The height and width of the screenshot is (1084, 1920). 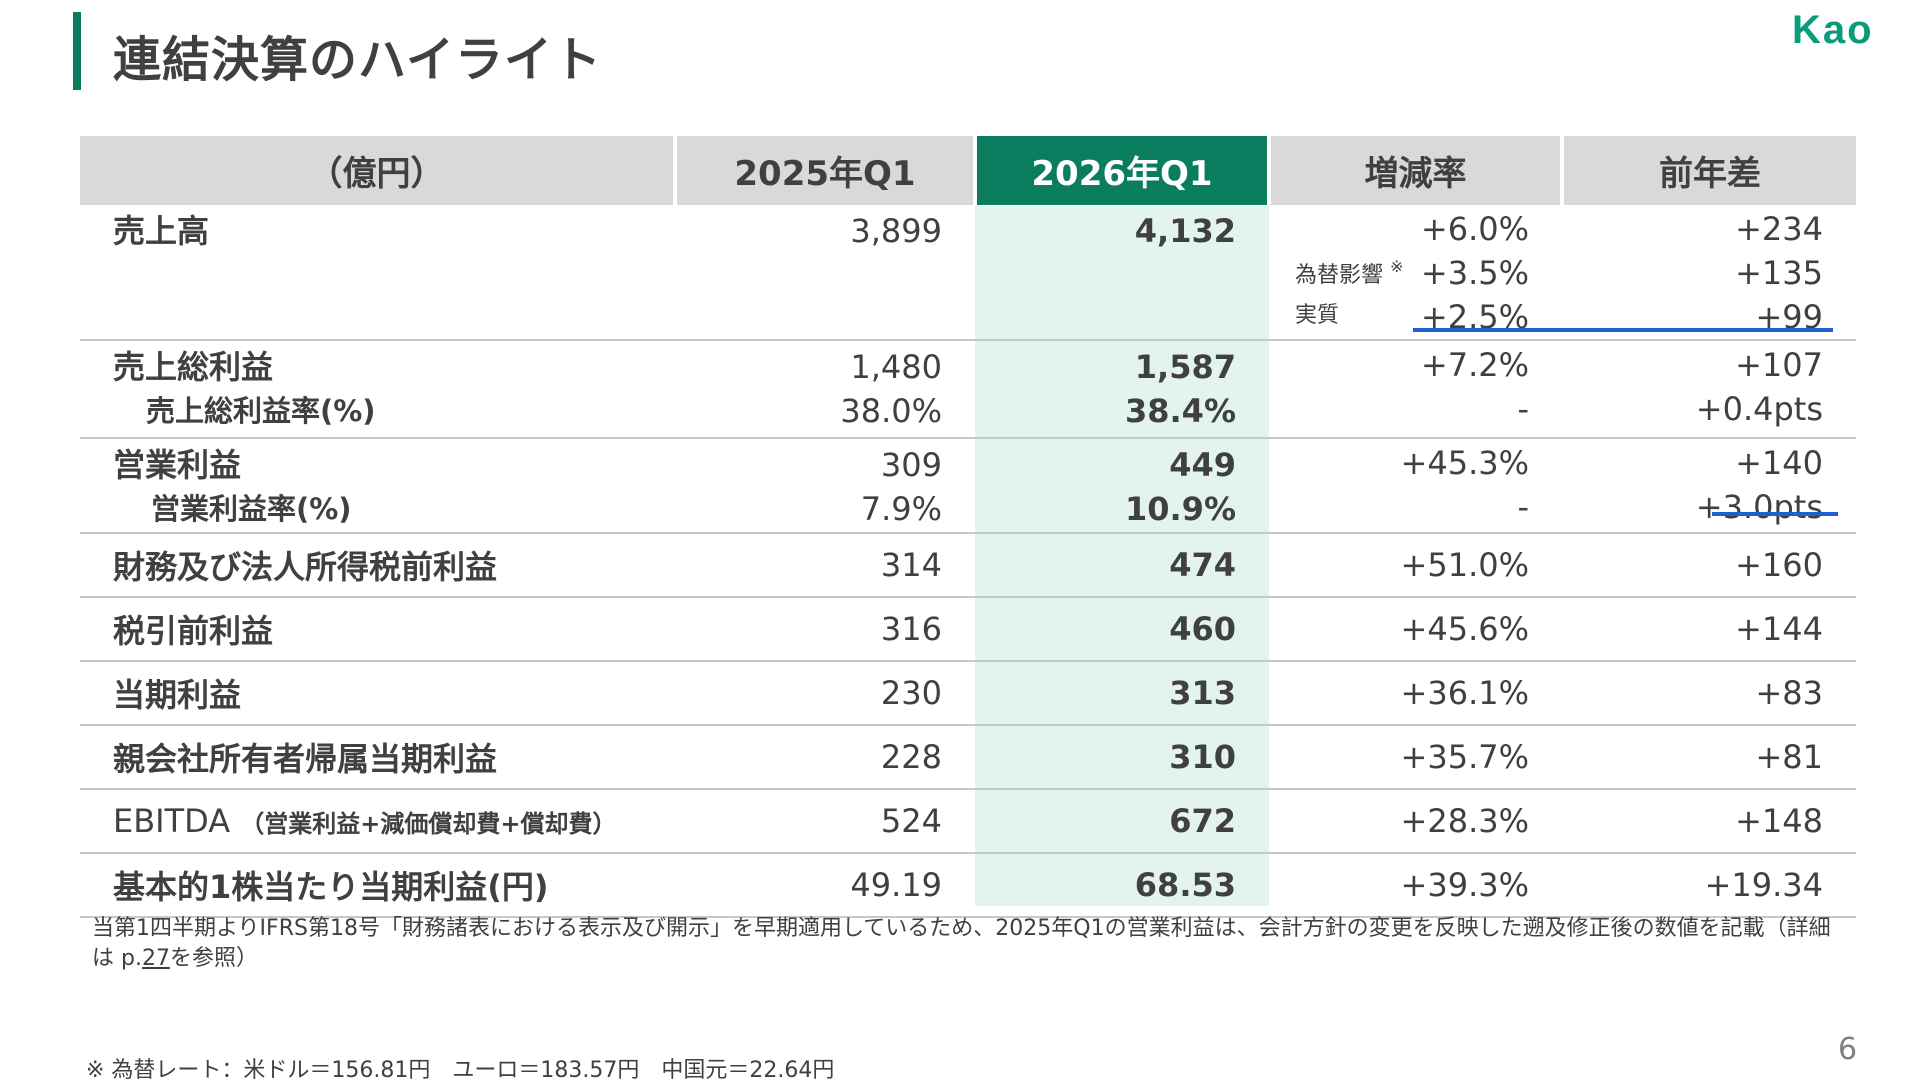 I want to click on cell-2026: 672, so click(x=1122, y=821).